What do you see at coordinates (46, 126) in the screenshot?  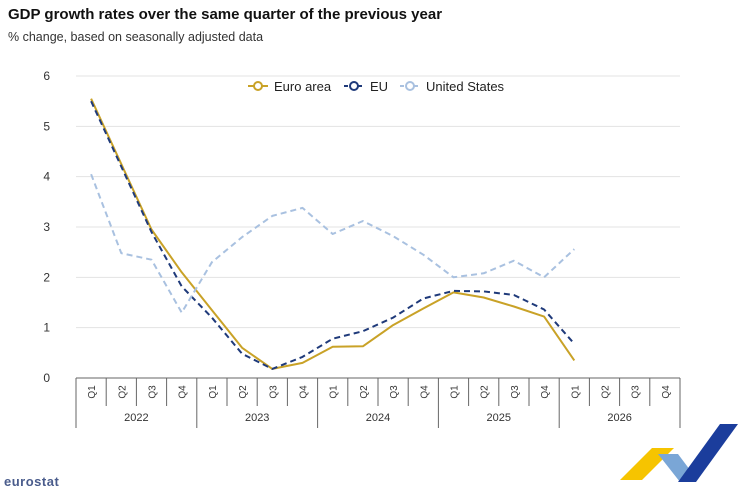 I see `y-tick-label: 5` at bounding box center [46, 126].